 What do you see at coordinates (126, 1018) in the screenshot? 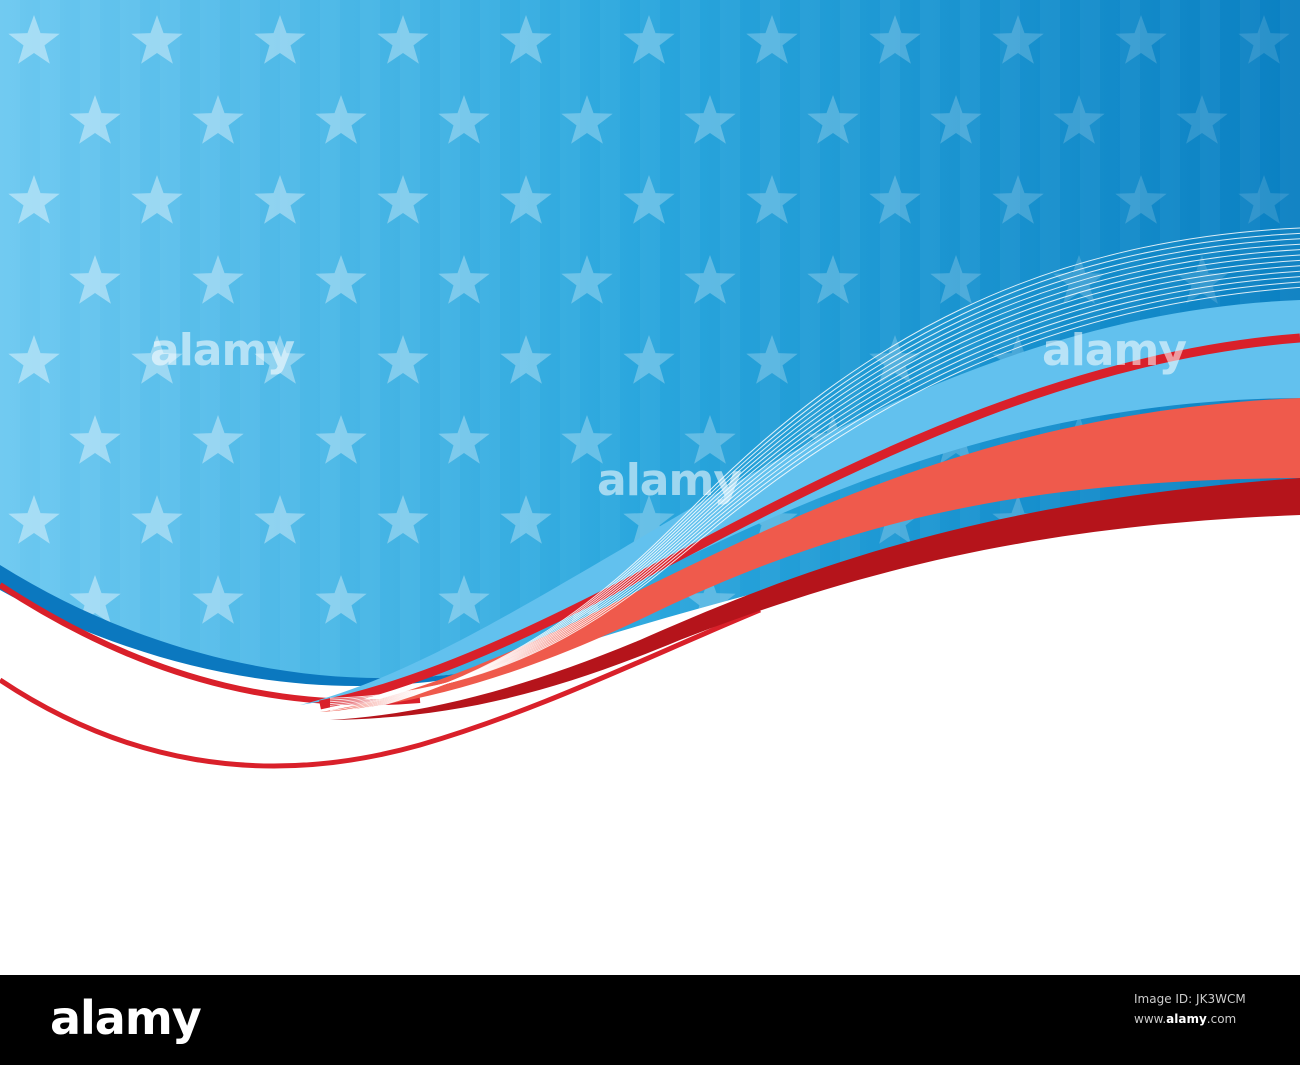
I see `footer-logo: alamy` at bounding box center [126, 1018].